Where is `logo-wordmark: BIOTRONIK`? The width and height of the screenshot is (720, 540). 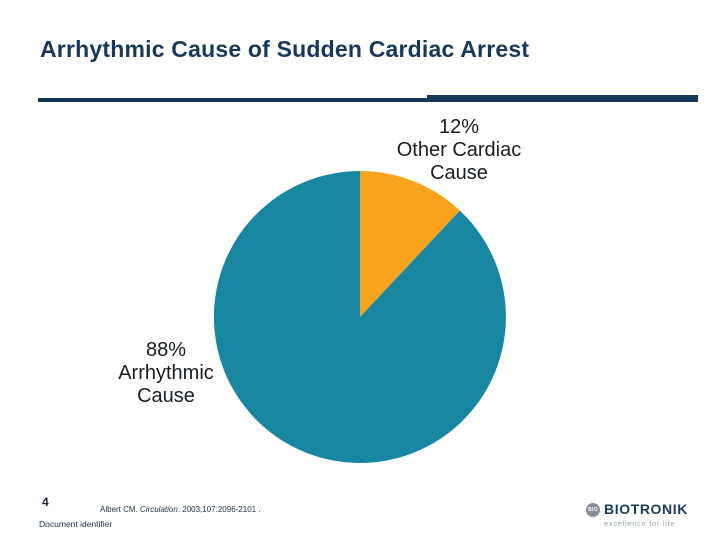 logo-wordmark: BIOTRONIK is located at coordinates (646, 509).